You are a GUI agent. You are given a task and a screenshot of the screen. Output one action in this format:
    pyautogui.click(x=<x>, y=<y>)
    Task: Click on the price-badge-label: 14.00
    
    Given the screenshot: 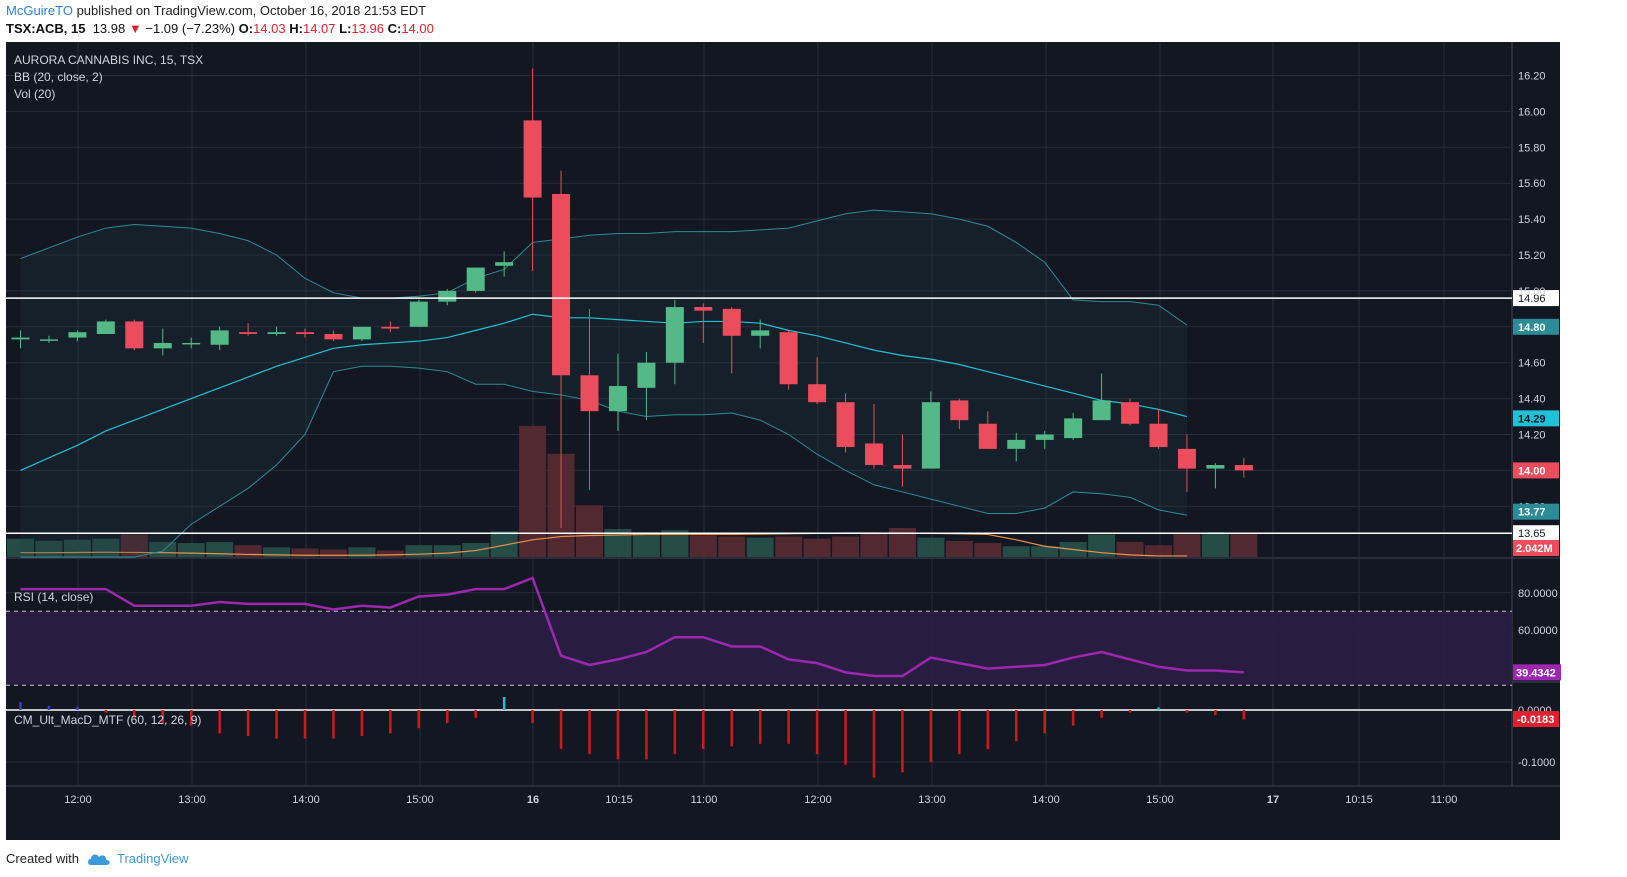 What is the action you would take?
    pyautogui.click(x=1532, y=471)
    